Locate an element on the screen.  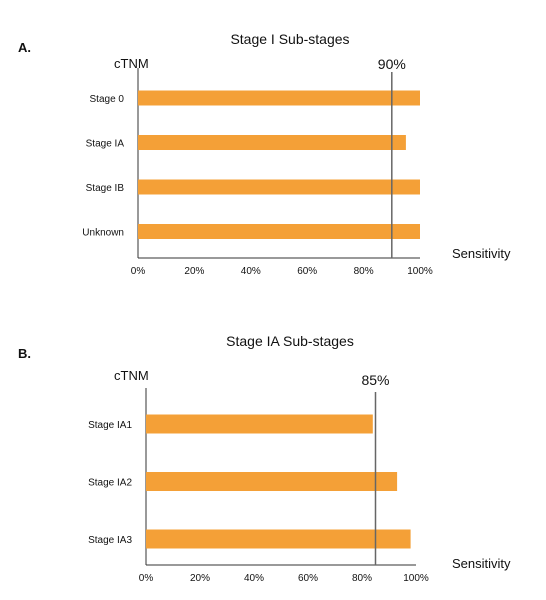
reference-line-label: 85% is located at coordinates (375, 380).